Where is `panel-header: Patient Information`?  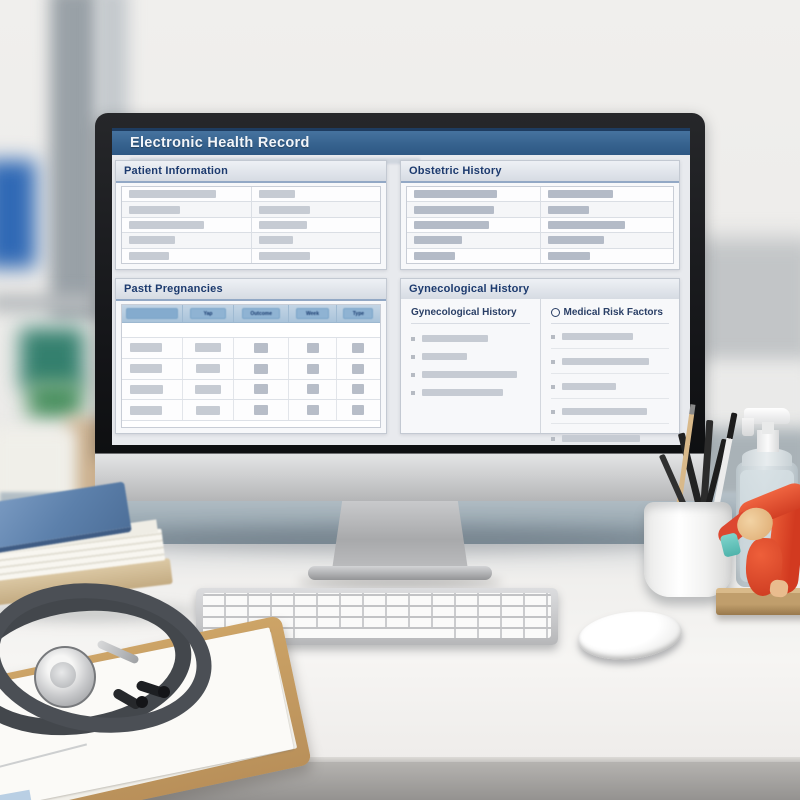 panel-header: Patient Information is located at coordinates (251, 172).